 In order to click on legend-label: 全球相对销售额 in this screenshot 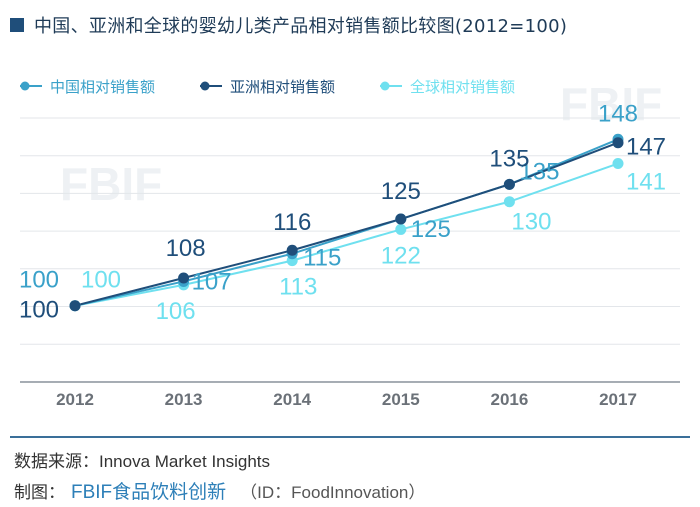, I will do `click(462, 87)`.